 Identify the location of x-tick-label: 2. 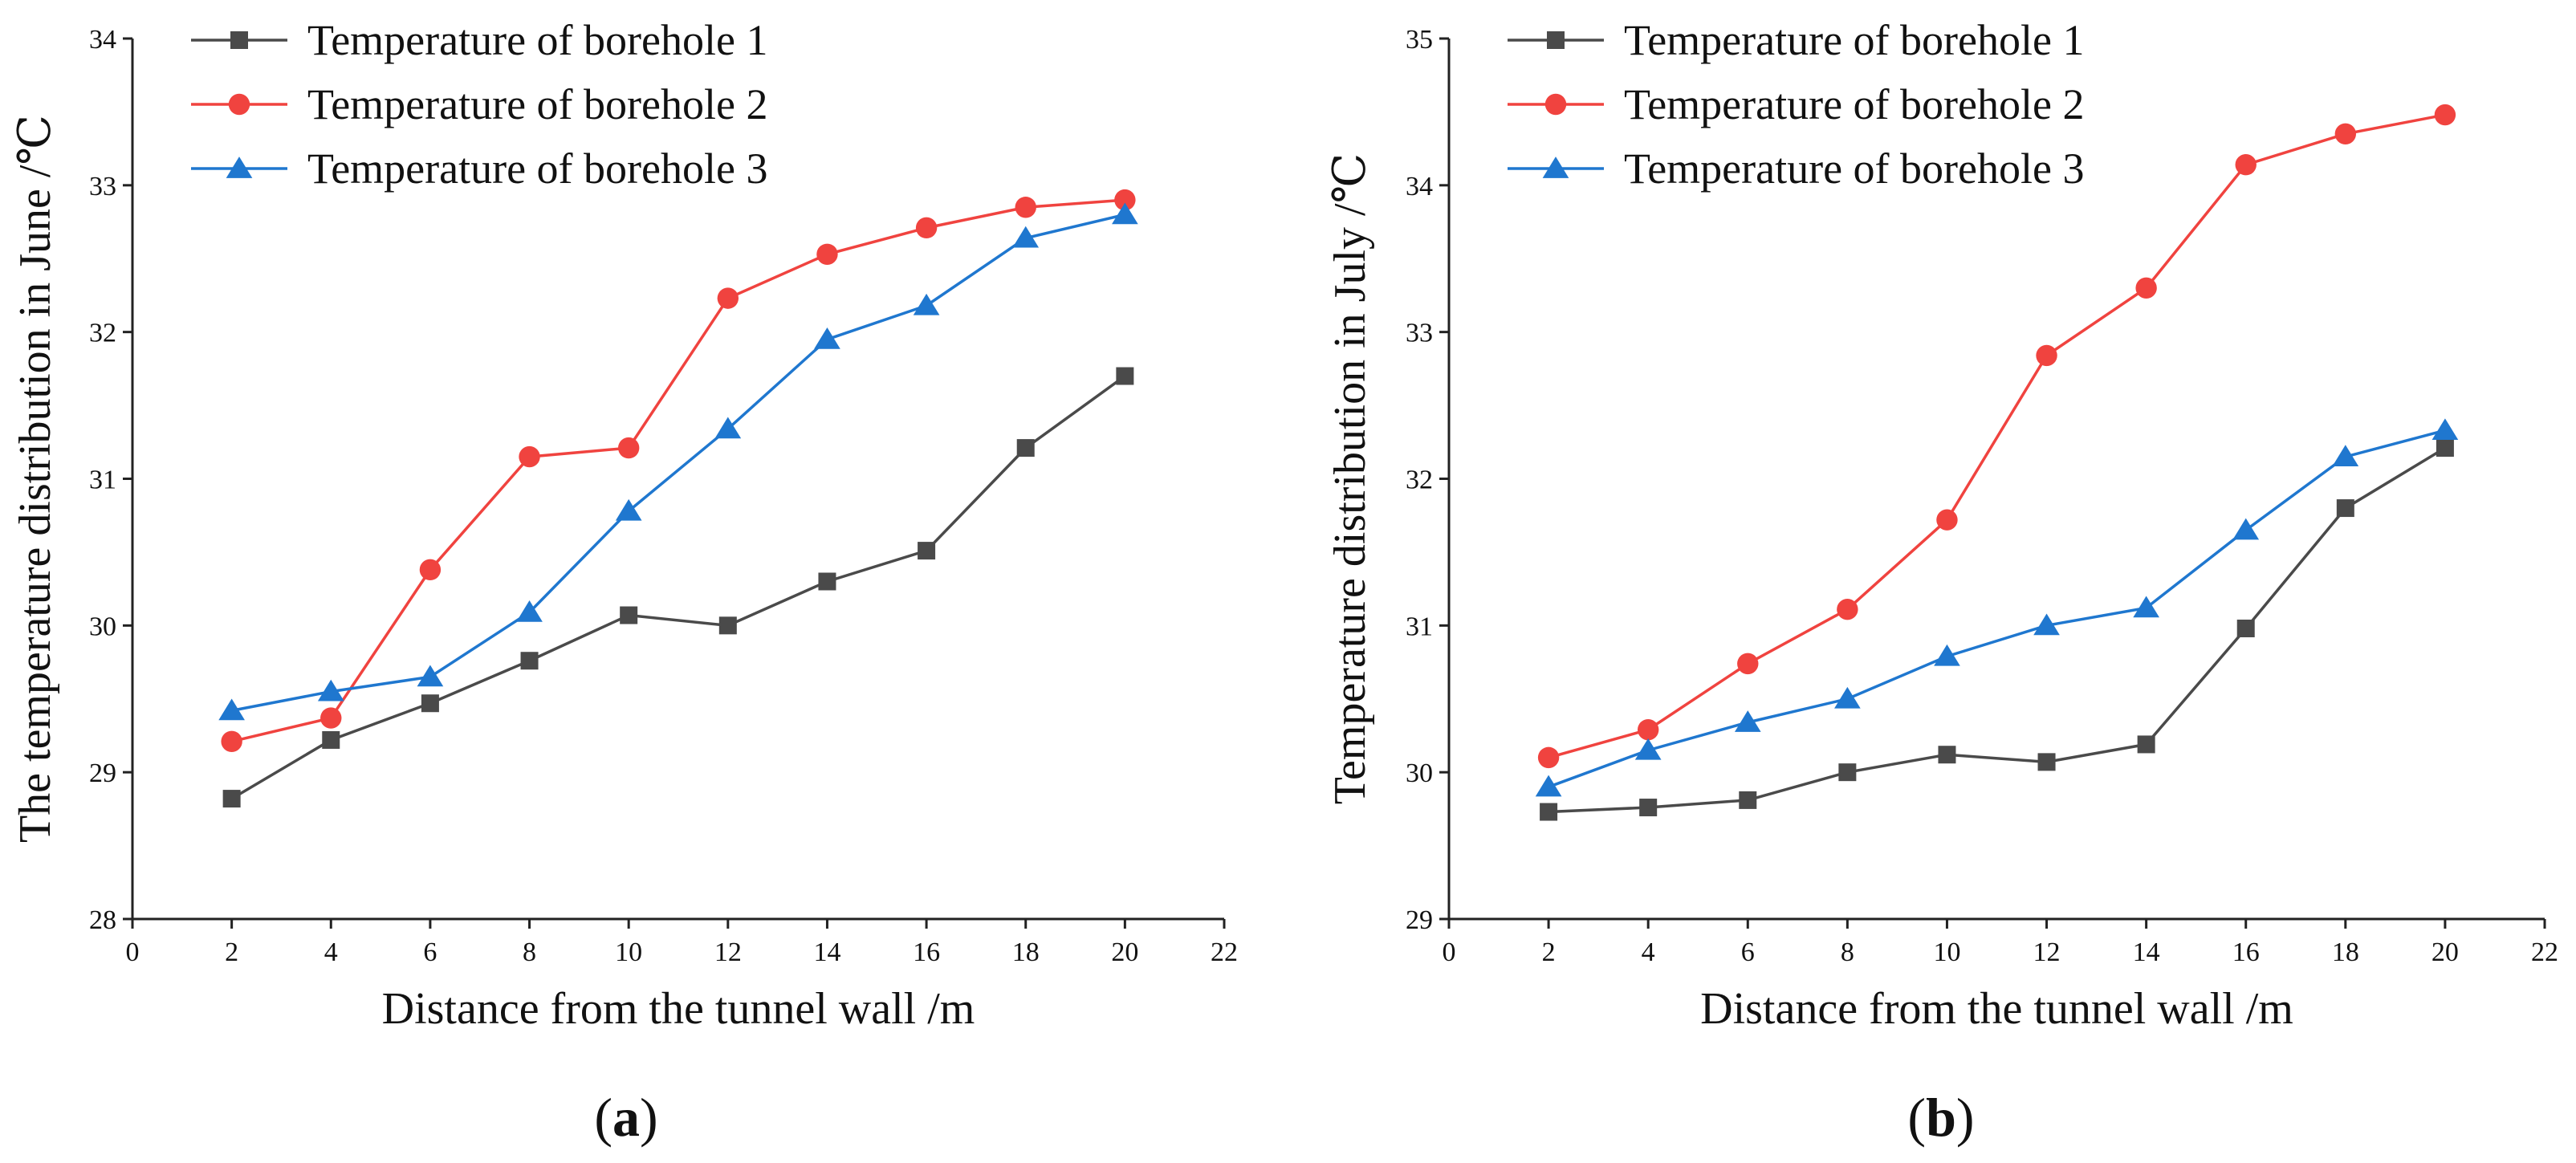
(1549, 952).